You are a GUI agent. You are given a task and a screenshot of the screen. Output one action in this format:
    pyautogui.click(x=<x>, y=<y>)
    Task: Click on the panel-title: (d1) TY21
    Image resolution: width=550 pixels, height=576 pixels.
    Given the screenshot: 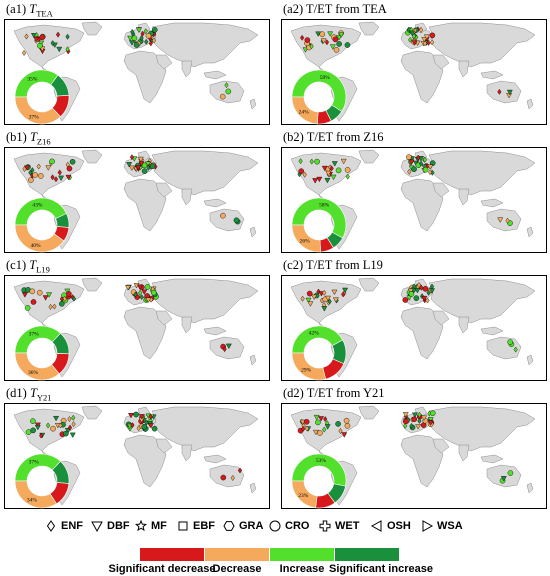 What is the action you would take?
    pyautogui.click(x=29, y=394)
    